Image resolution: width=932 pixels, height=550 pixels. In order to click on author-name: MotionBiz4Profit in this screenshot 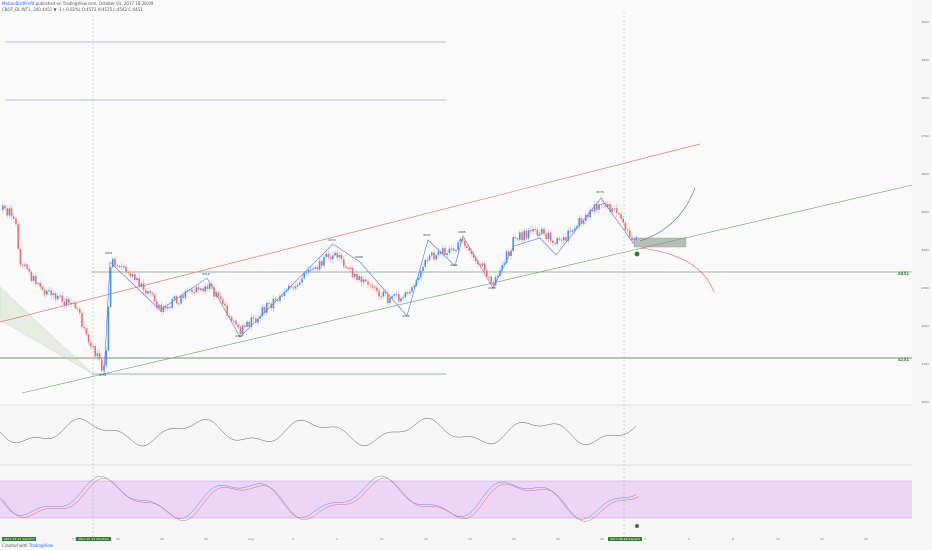, I will do `click(18, 3)`.